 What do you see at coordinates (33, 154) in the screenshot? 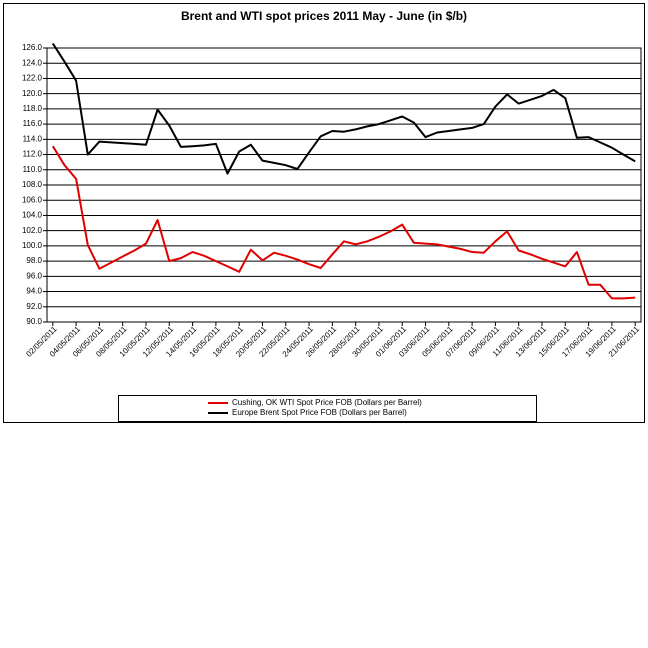
I see `y-tick-label: 112.0` at bounding box center [33, 154].